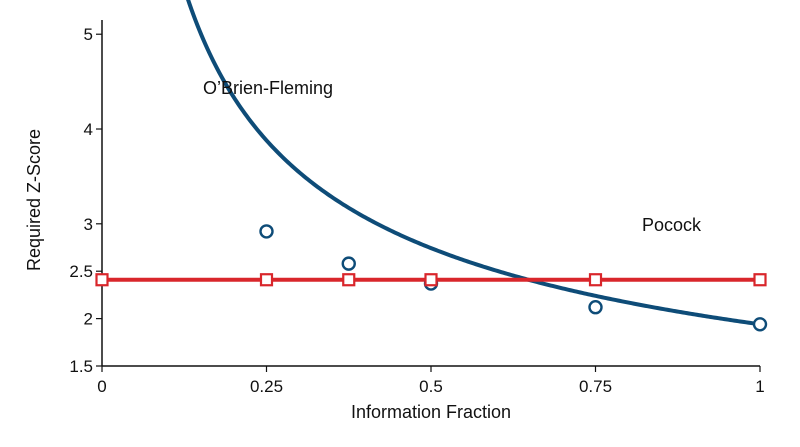  I want to click on y-tick-label: 4, so click(88, 129).